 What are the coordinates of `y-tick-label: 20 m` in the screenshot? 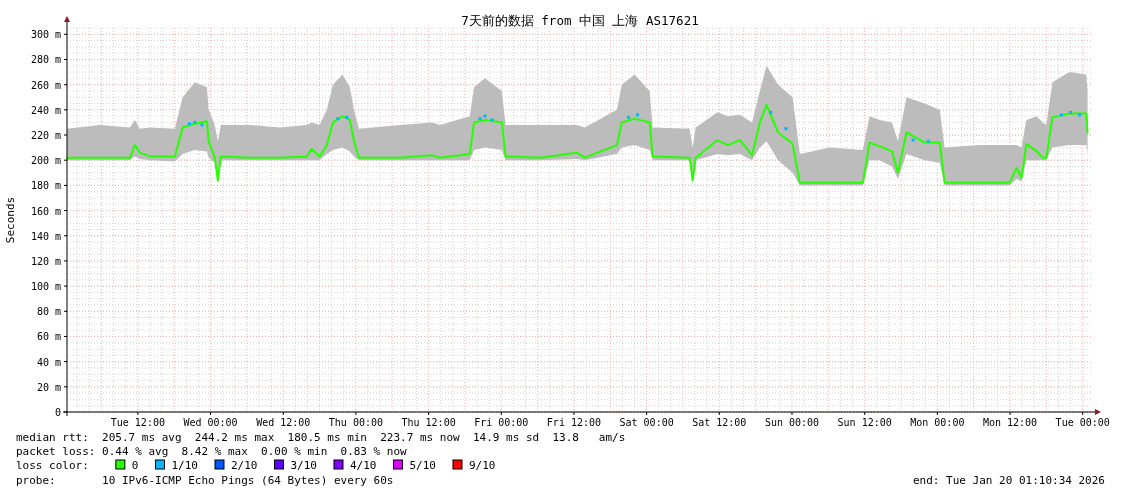 It's located at (48, 387).